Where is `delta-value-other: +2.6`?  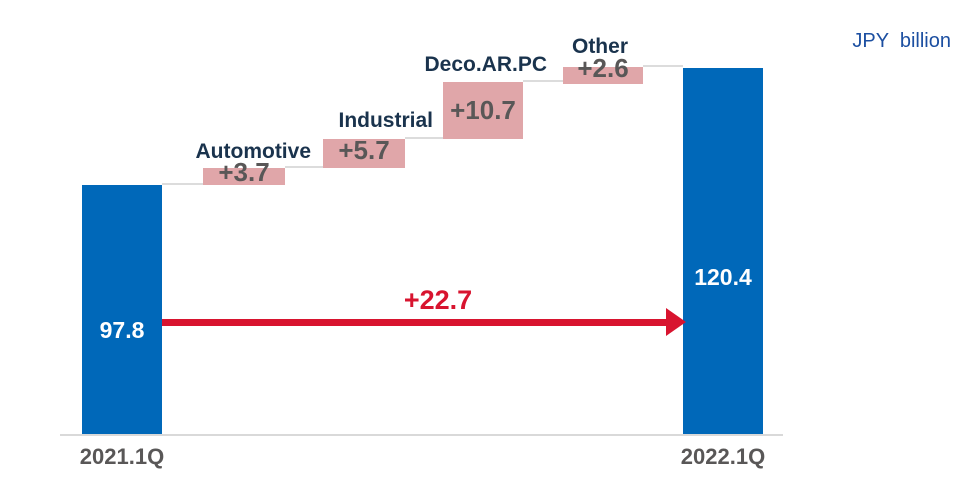 delta-value-other: +2.6 is located at coordinates (603, 68).